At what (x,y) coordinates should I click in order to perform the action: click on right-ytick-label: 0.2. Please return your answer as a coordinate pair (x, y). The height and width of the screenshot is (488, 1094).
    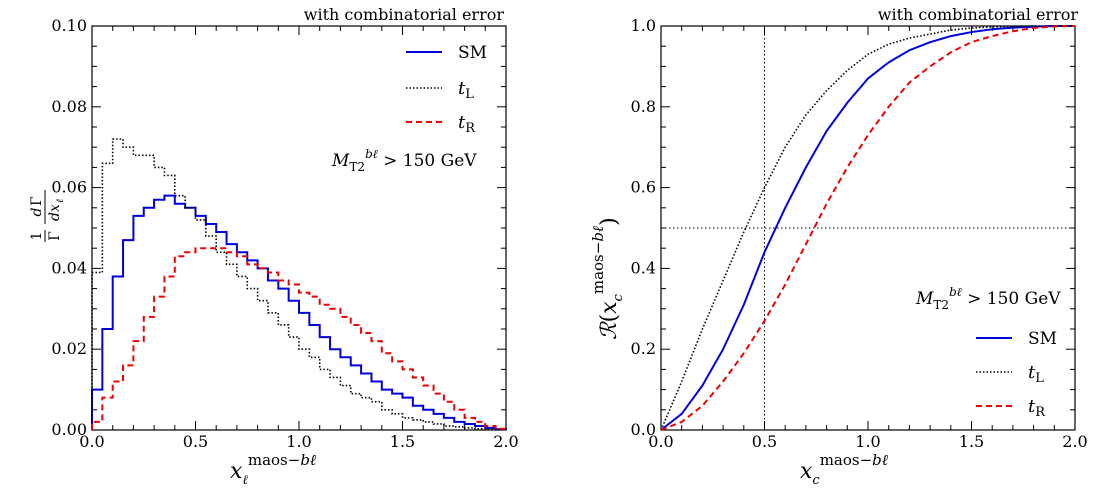
    Looking at the image, I should click on (643, 348).